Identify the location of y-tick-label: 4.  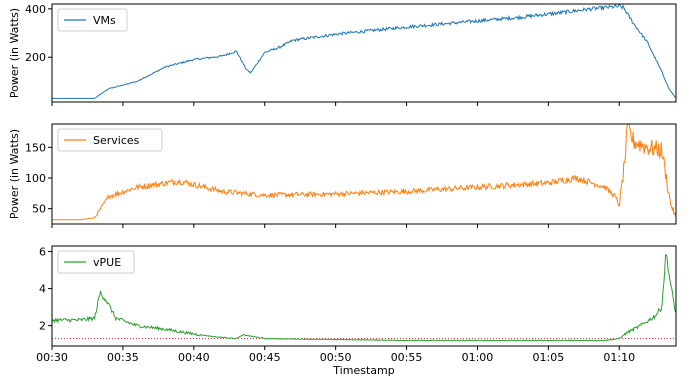
(42, 289).